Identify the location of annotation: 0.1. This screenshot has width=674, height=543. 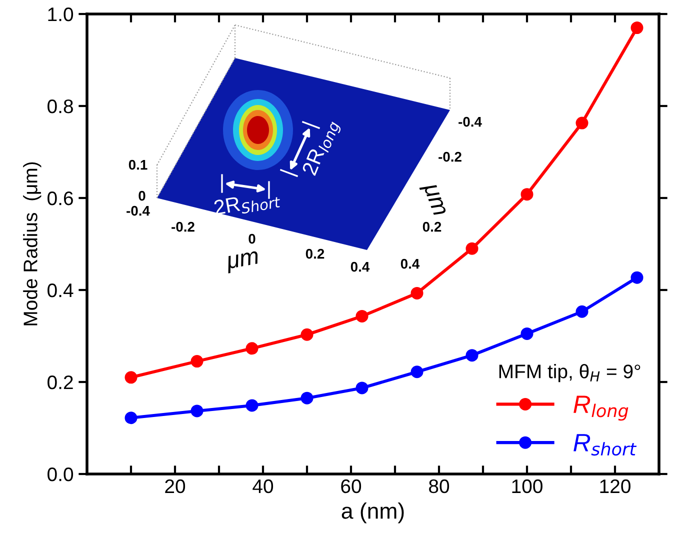
(138, 165).